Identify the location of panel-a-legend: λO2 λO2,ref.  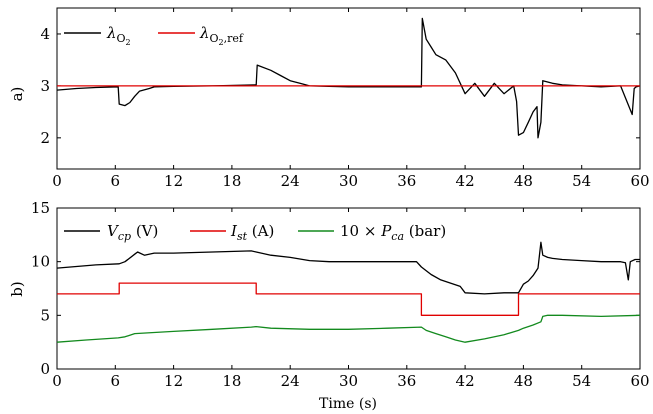
(154, 35).